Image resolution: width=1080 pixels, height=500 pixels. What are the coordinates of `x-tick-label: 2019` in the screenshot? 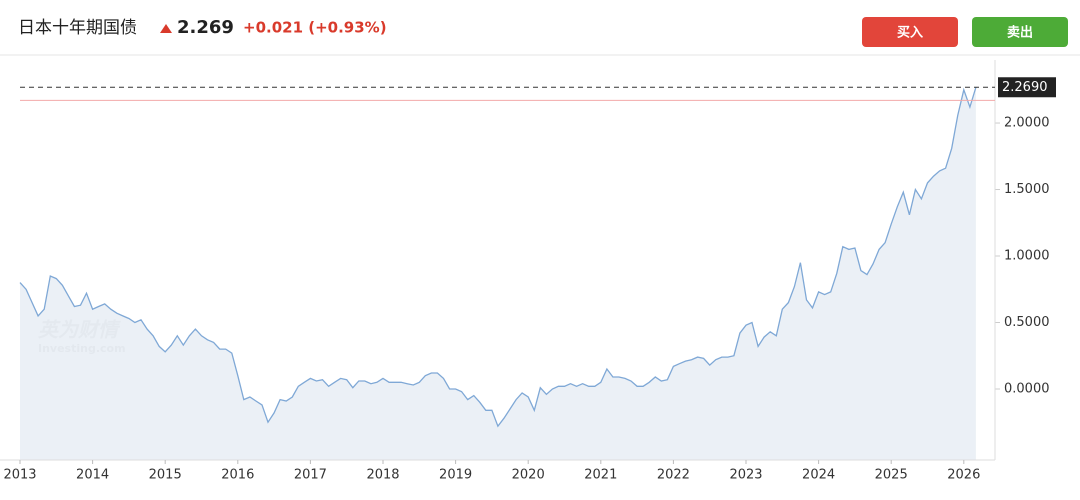 It's located at (455, 475).